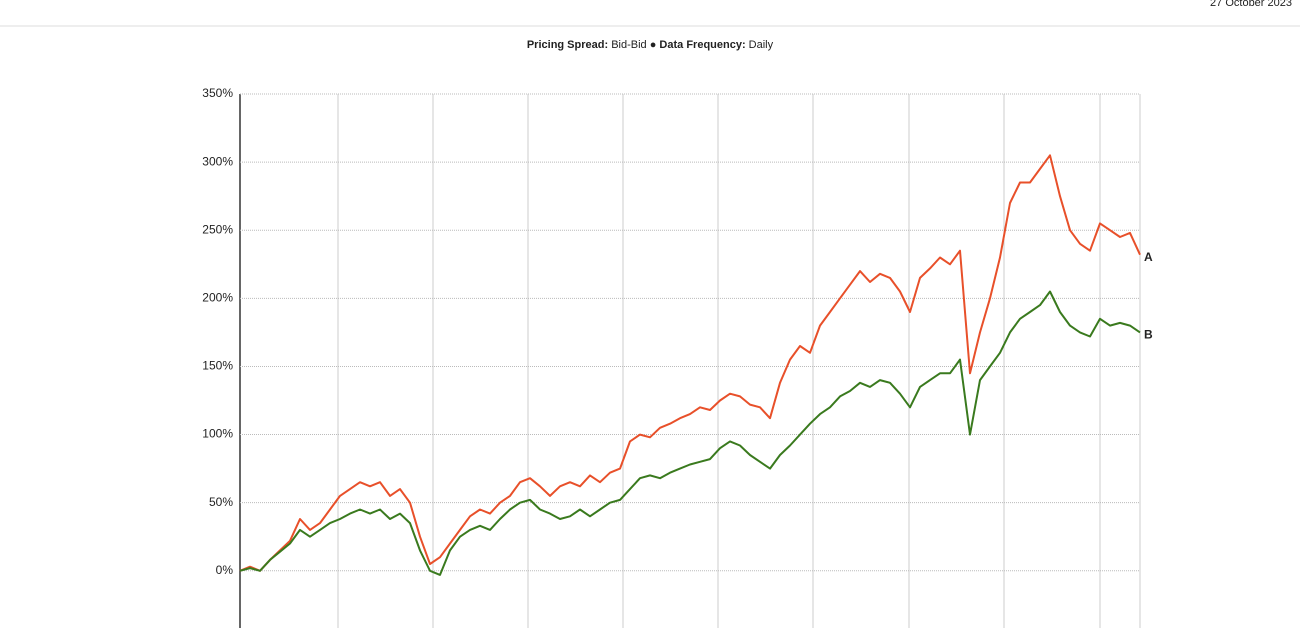 The width and height of the screenshot is (1300, 633). What do you see at coordinates (1148, 257) in the screenshot?
I see `series-end-label: A` at bounding box center [1148, 257].